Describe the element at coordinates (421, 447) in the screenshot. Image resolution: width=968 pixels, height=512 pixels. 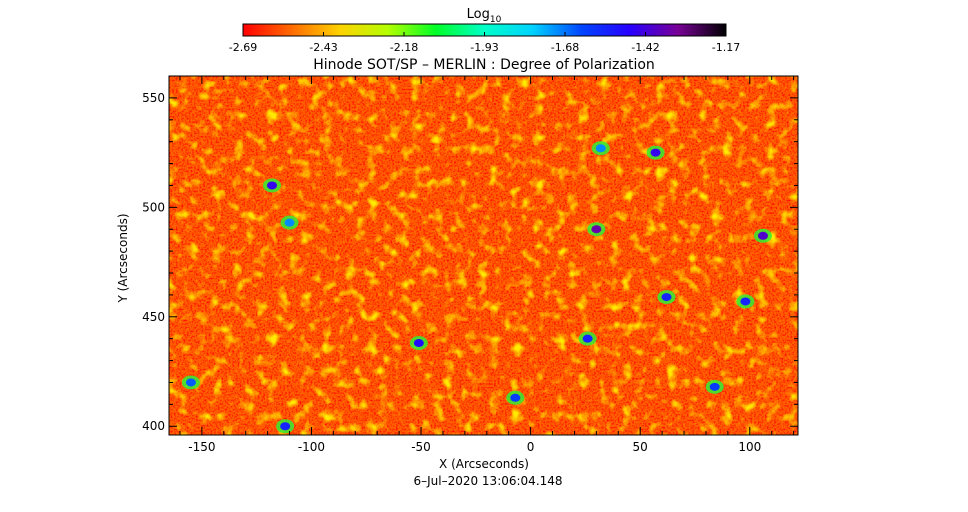
I see `x-tick-label: -50` at that location.